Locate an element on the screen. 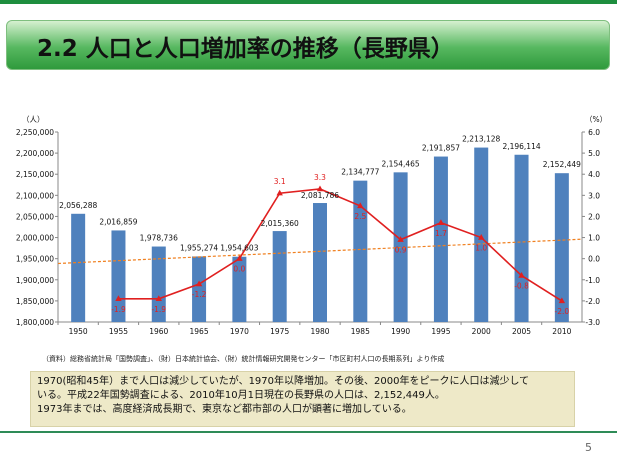  x-tick-label: 1960 is located at coordinates (158, 331).